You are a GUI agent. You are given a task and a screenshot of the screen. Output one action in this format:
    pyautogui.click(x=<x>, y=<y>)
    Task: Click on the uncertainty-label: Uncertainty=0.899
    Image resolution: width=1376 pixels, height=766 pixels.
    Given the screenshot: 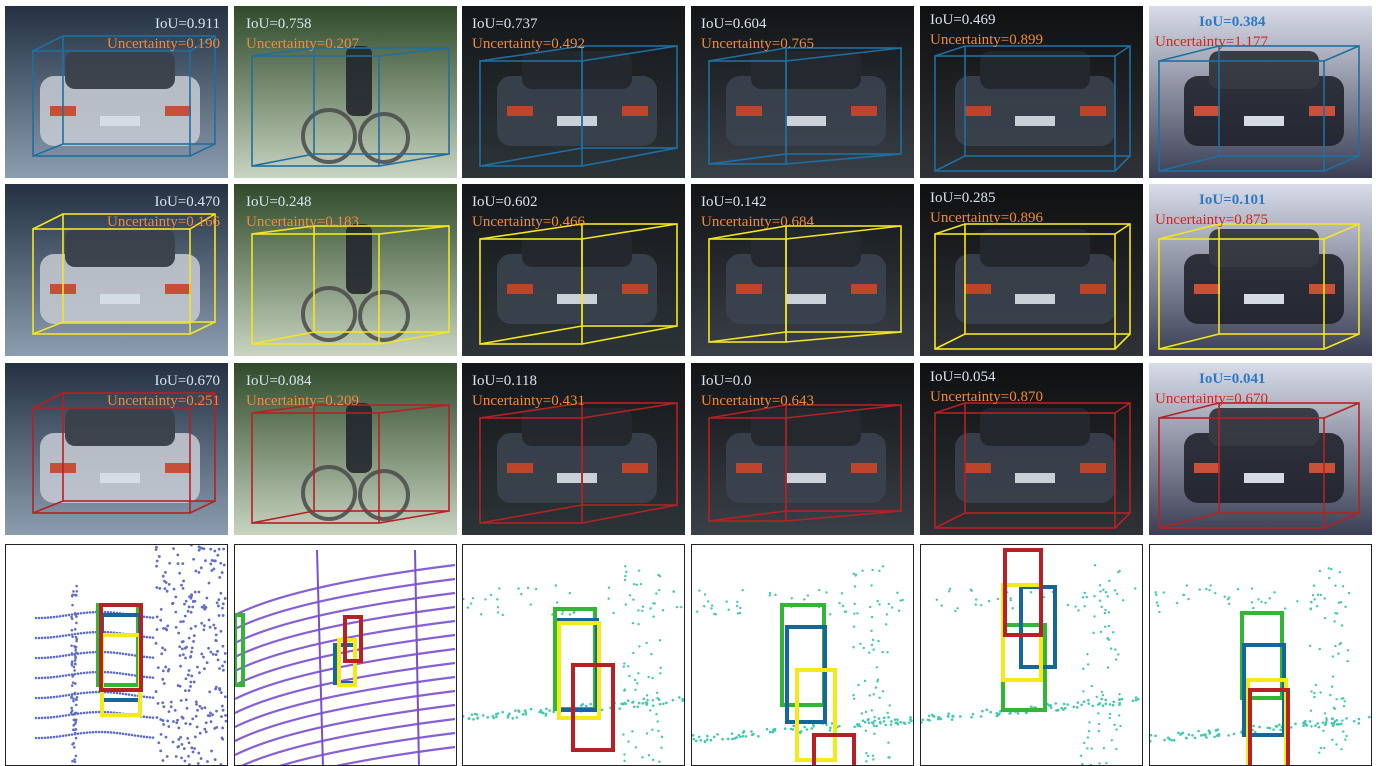 What is the action you would take?
    pyautogui.click(x=987, y=40)
    